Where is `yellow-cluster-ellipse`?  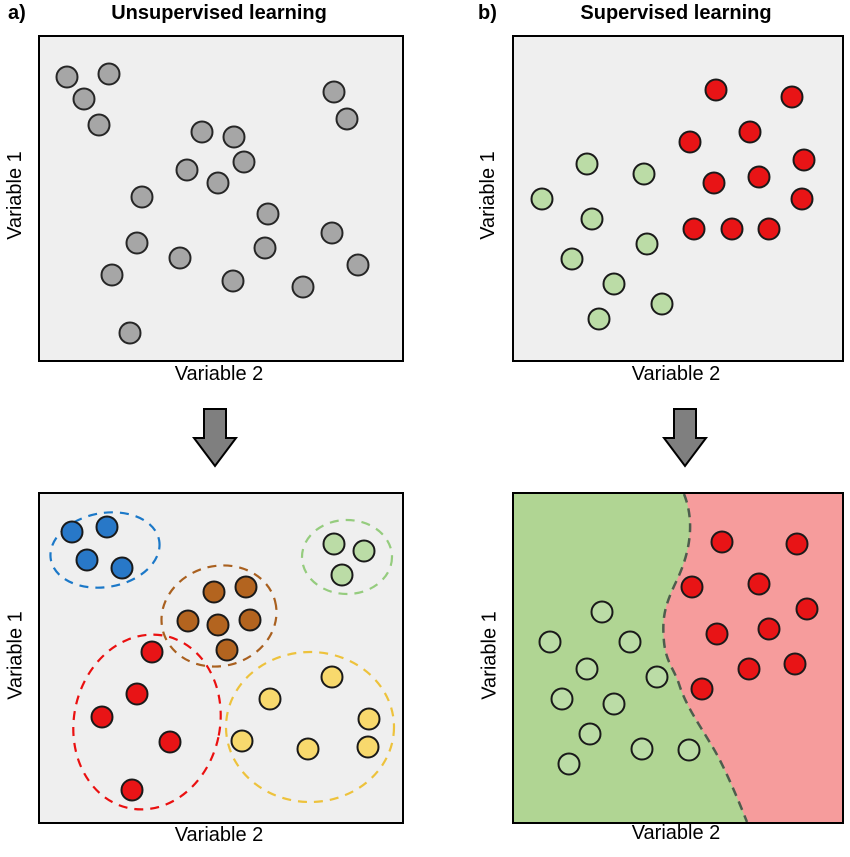
yellow-cluster-ellipse is located at coordinates (310, 727).